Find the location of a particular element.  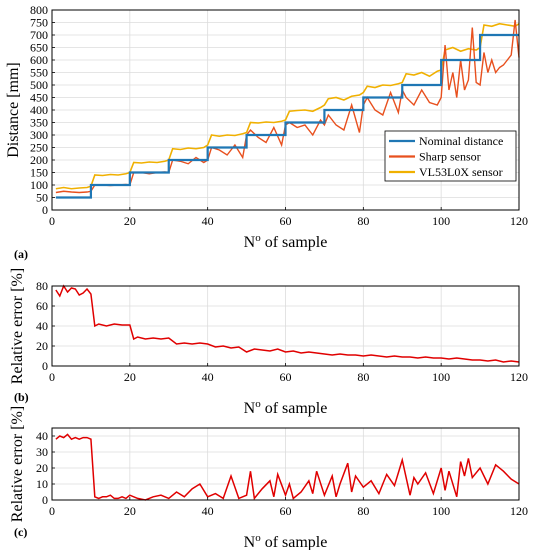

y-tick-label: 150 is located at coordinates (39, 173).